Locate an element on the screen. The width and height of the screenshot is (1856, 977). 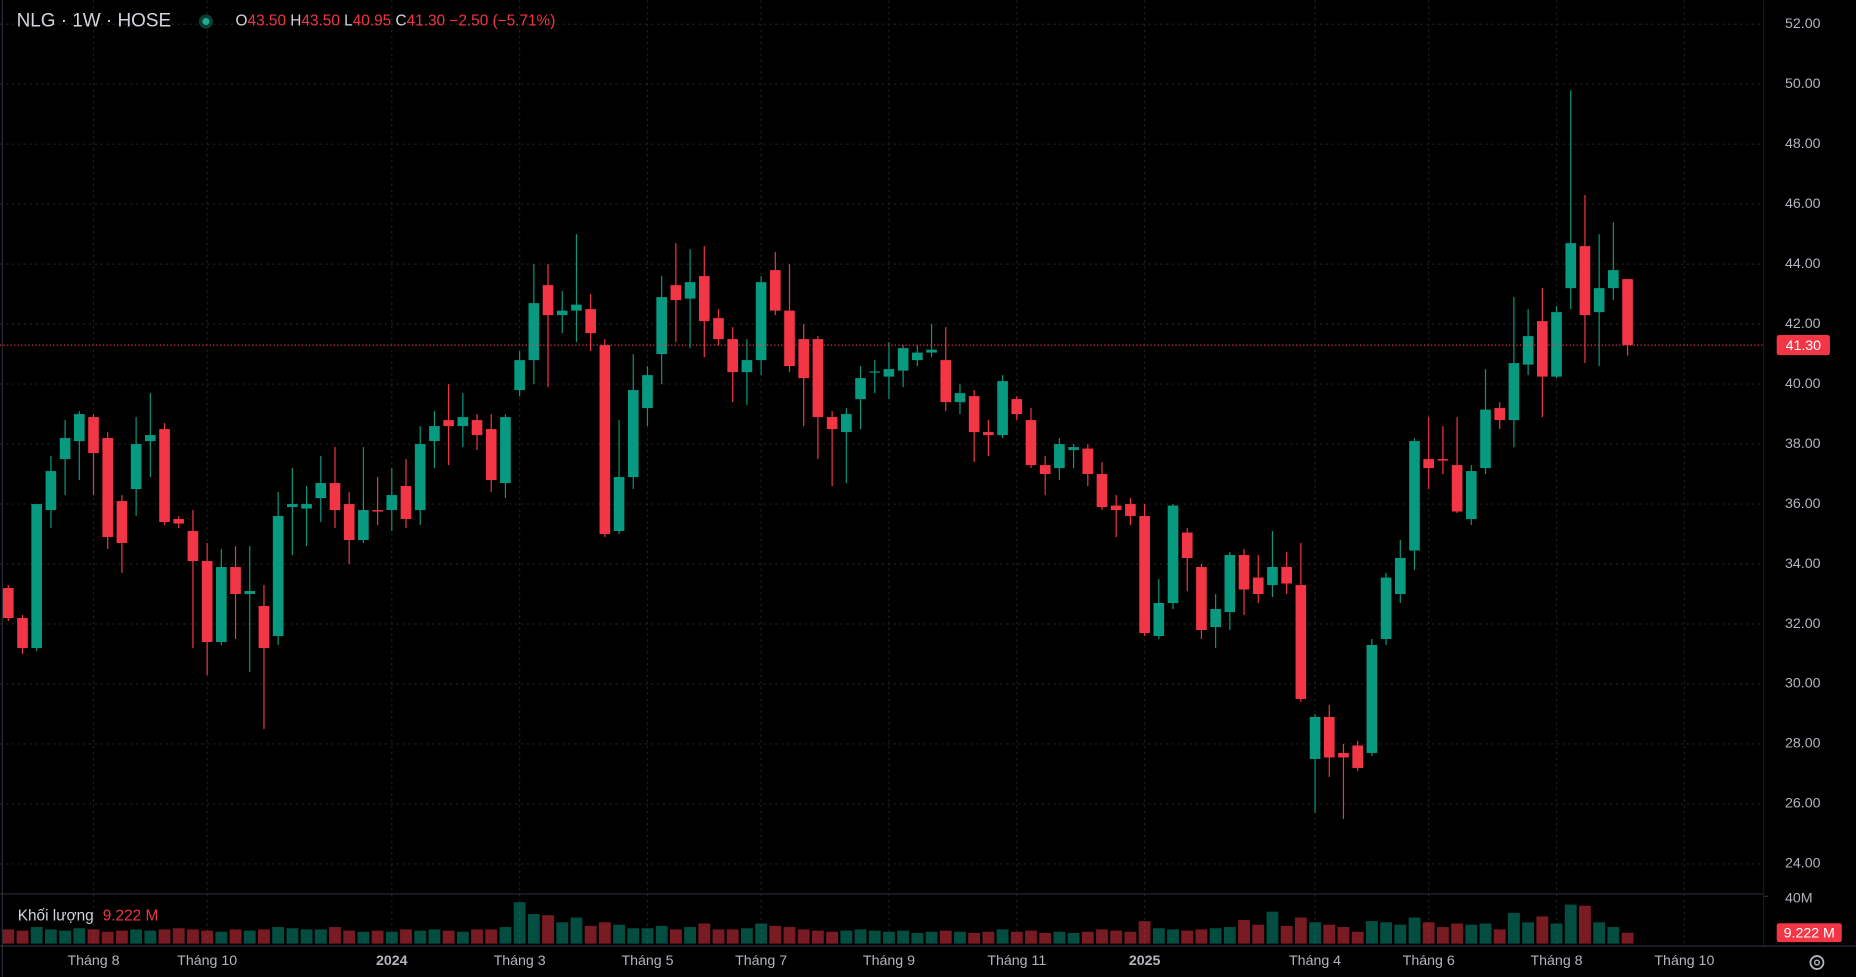
settings-icon is located at coordinates (1817, 962).